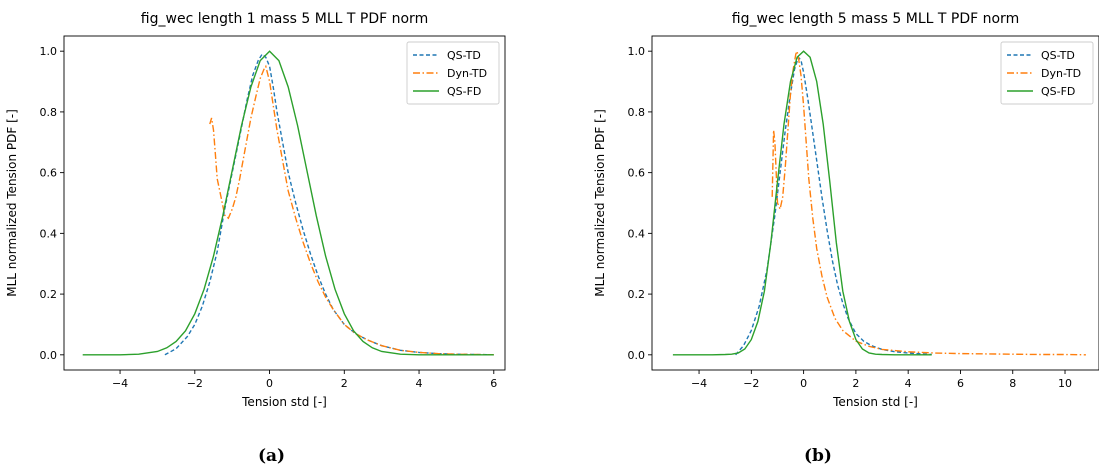 Image resolution: width=1099 pixels, height=470 pixels. I want to click on chart-title: fig_wec length 1 mass 5 MLL T PDF norm, so click(284, 19).